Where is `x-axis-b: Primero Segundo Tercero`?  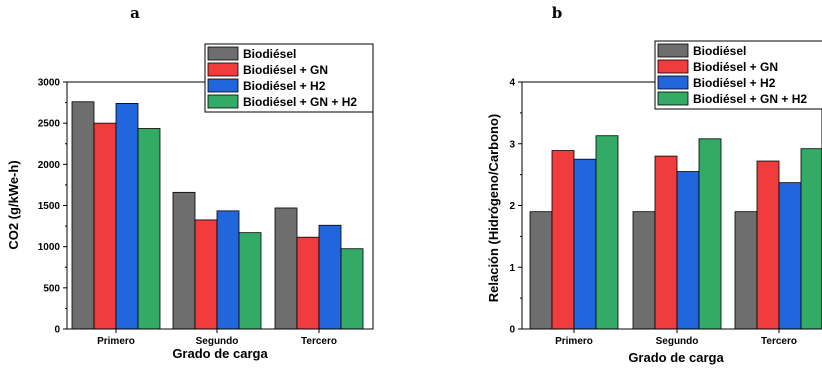 x-axis-b: Primero Segundo Tercero is located at coordinates (676, 338).